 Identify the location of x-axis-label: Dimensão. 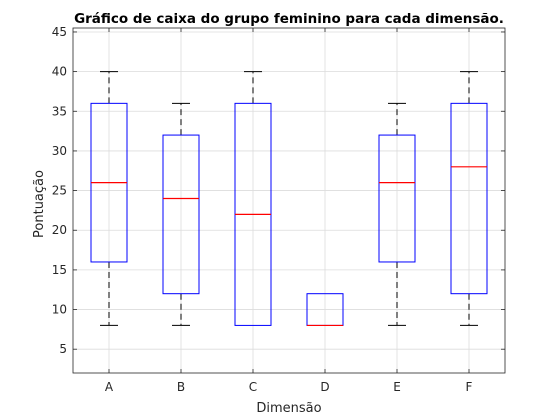
(288, 408).